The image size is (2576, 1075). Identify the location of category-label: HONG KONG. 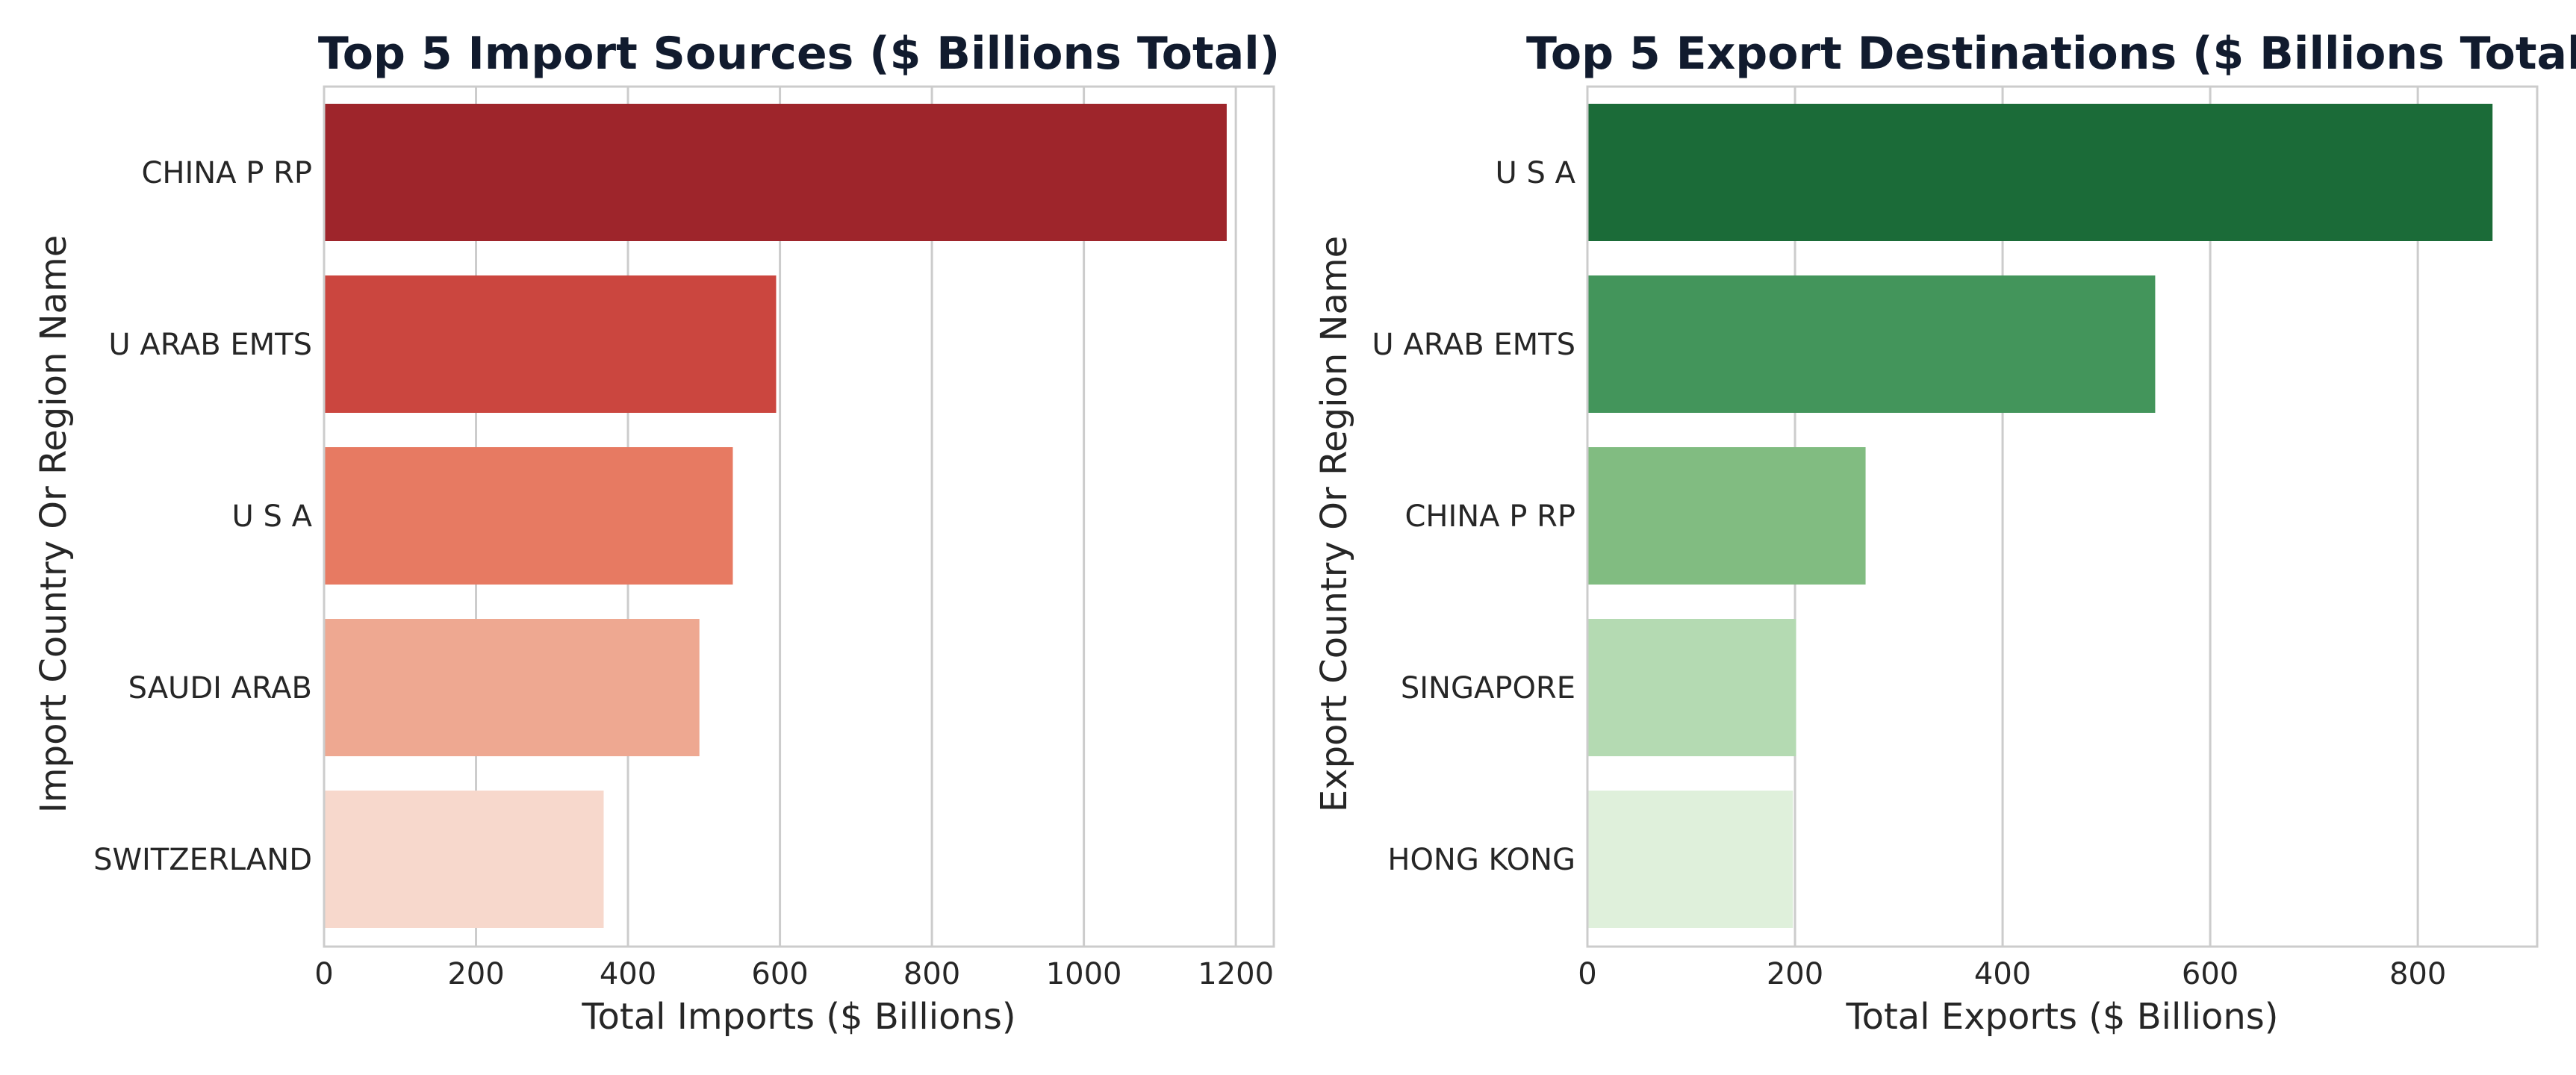
(1481, 860).